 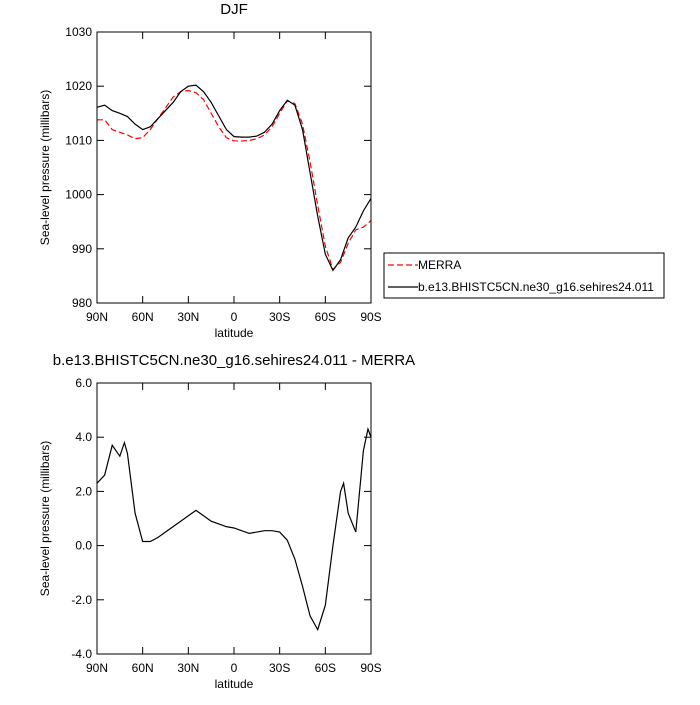 I want to click on legend-label: b.e13.BHISTC5CN.ne30_g16.sehires24.011, so click(x=536, y=287).